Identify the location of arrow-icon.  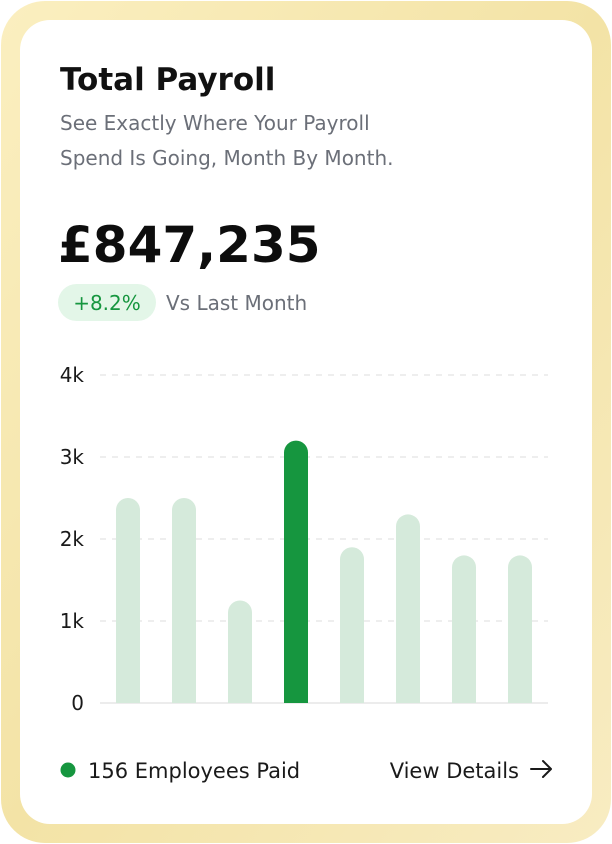
(541, 769).